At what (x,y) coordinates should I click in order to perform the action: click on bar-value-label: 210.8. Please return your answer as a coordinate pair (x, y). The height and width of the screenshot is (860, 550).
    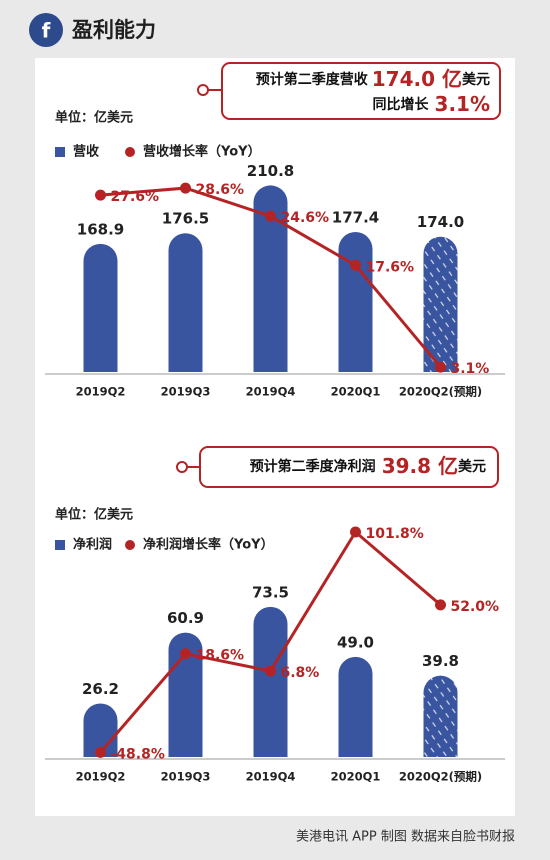
    Looking at the image, I should click on (270, 171).